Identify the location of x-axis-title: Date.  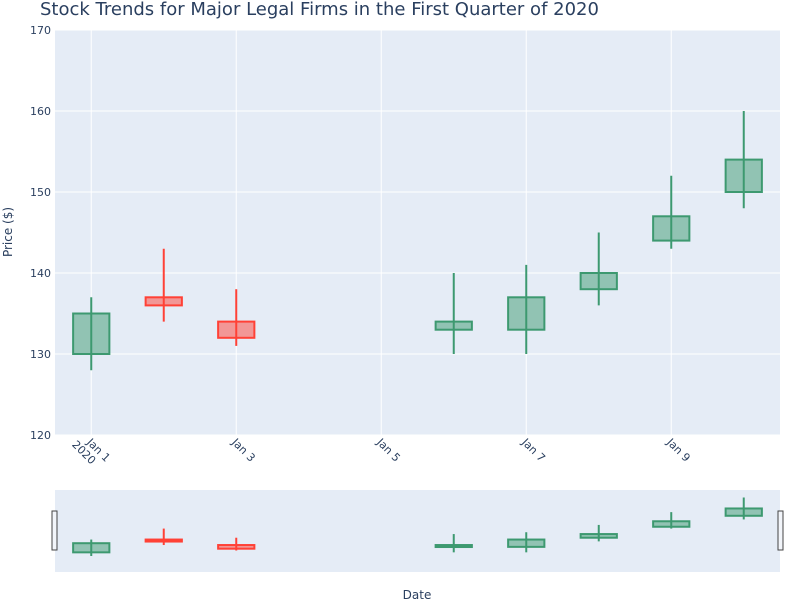
(417, 594).